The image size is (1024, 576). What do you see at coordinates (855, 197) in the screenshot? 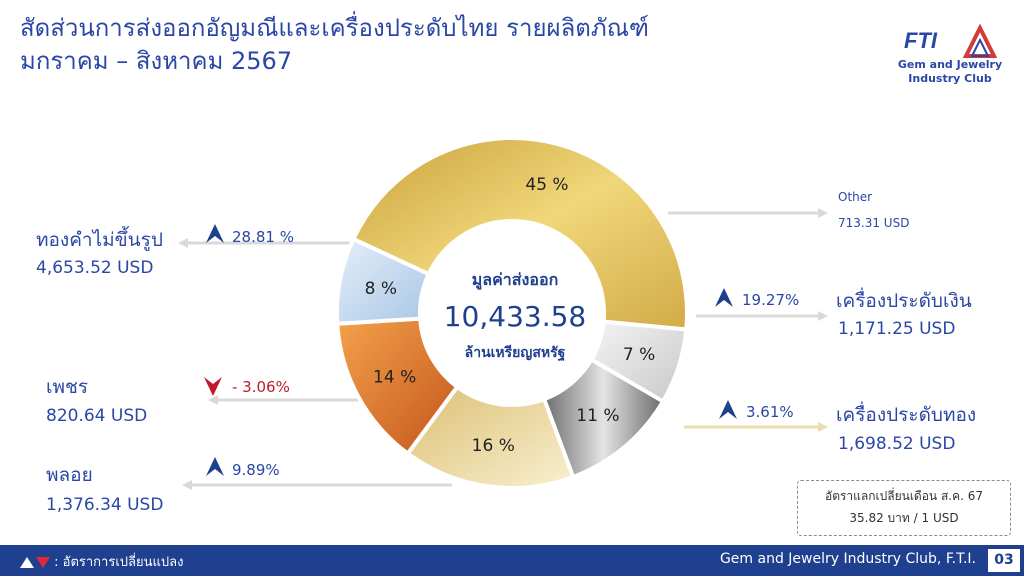
I see `item-name-other: Other` at bounding box center [855, 197].